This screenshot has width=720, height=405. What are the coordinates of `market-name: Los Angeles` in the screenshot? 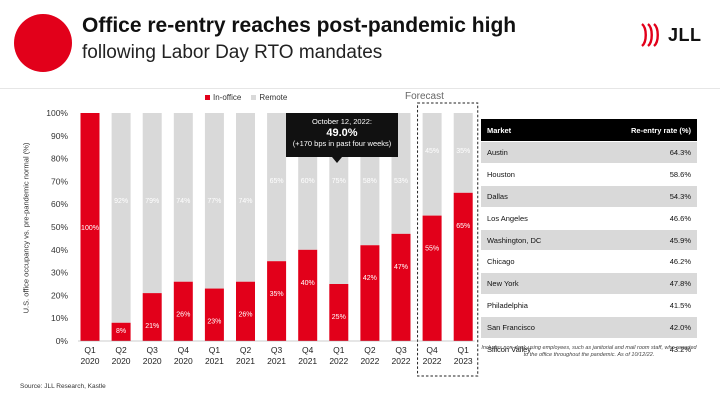 It's located at (533, 218).